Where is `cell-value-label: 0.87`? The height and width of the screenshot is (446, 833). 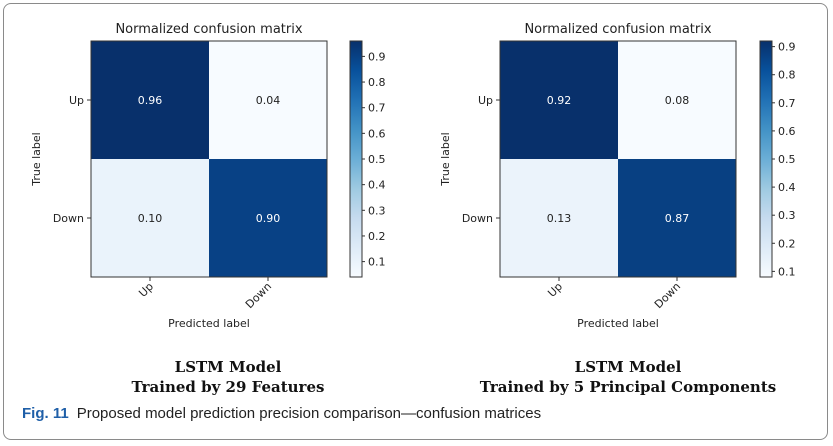
cell-value-label: 0.87 is located at coordinates (677, 218).